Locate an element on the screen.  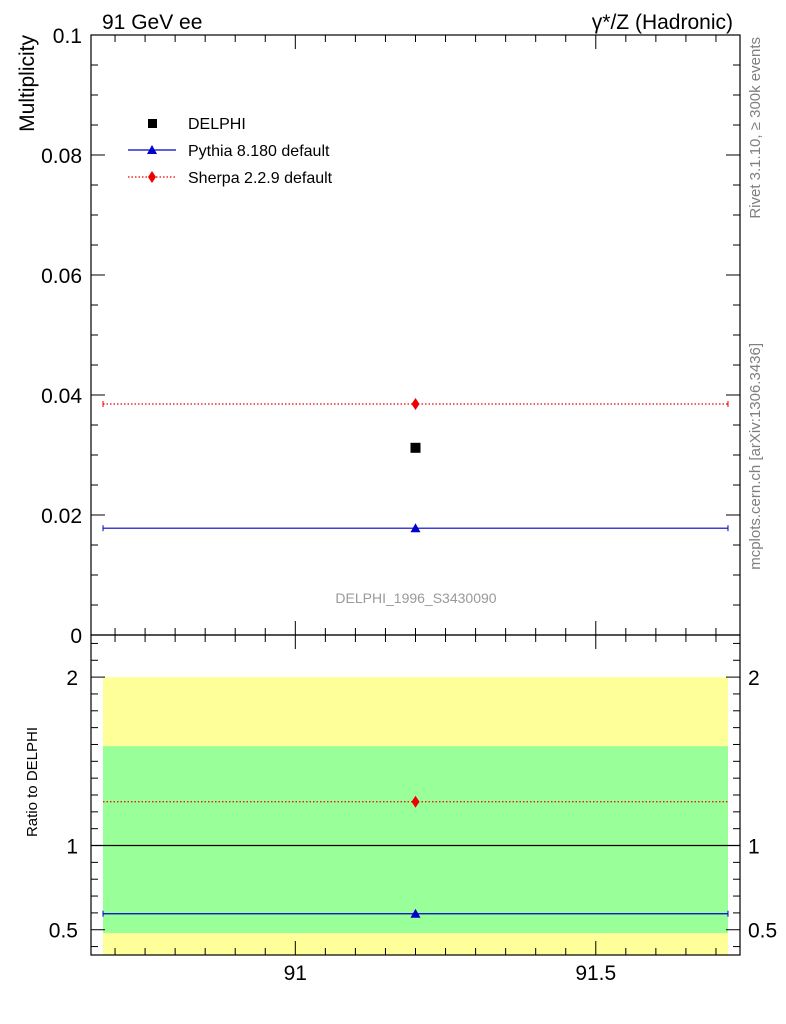
x-tick-label: 91 is located at coordinates (295, 973).